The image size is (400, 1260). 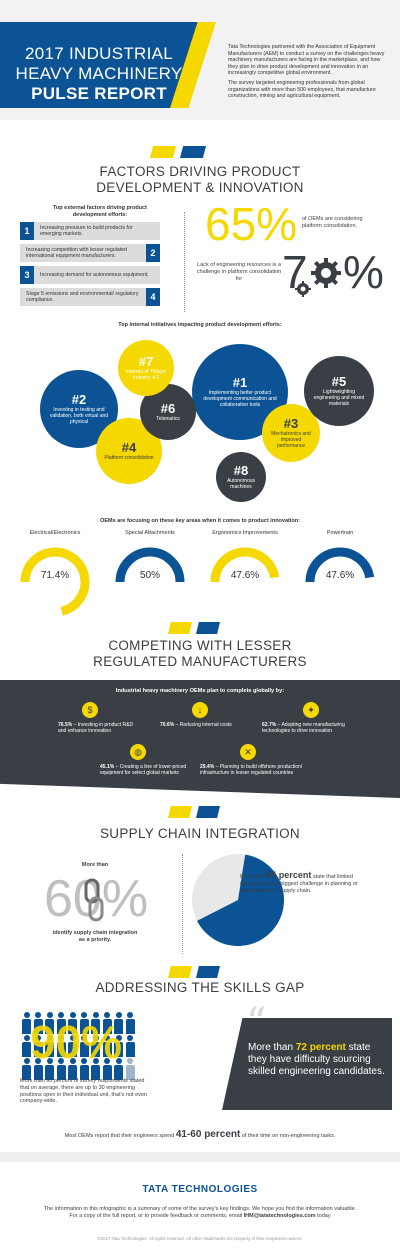 I want to click on compete-item-2: 70.6% – Reducing internal costs, so click(x=196, y=725).